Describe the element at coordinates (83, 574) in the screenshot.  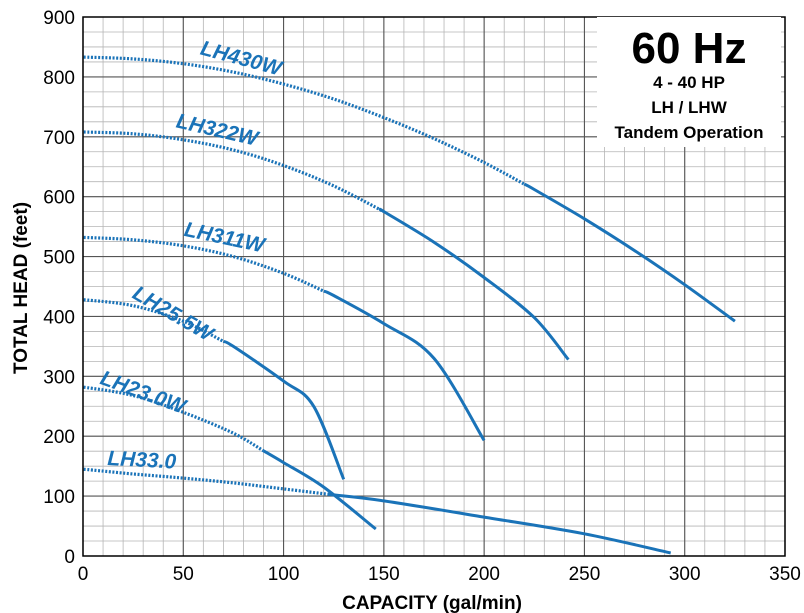
I see `x-tick-label: 0` at that location.